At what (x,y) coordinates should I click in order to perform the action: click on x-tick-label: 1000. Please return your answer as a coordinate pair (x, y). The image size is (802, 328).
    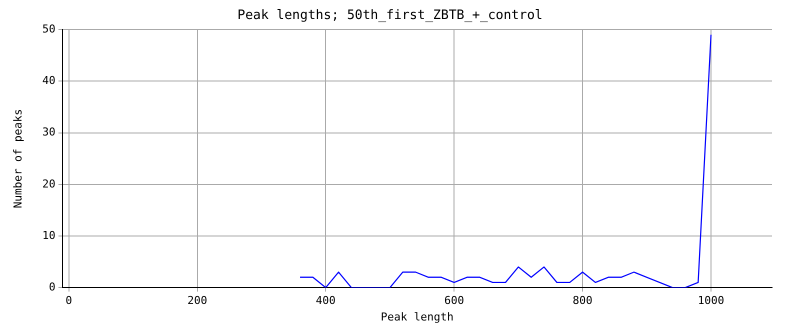
    Looking at the image, I should click on (711, 301).